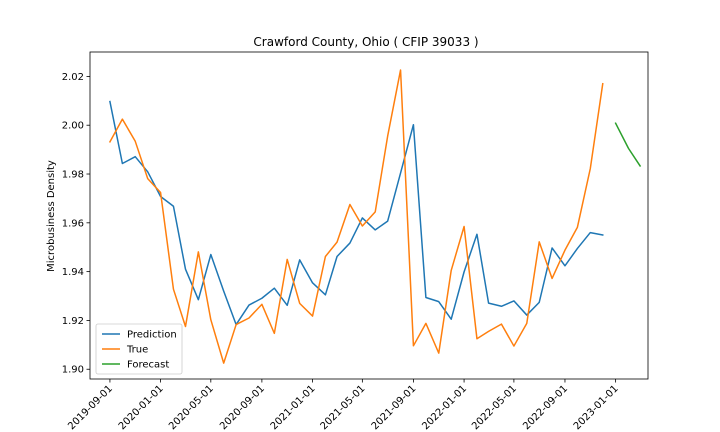 Image resolution: width=720 pixels, height=432 pixels. I want to click on y-tick-label: 1.98, so click(73, 175).